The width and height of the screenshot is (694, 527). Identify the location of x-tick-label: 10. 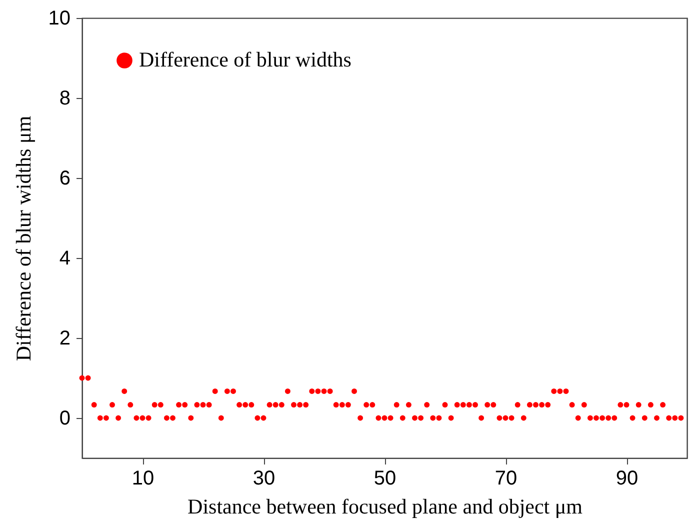
(143, 479).